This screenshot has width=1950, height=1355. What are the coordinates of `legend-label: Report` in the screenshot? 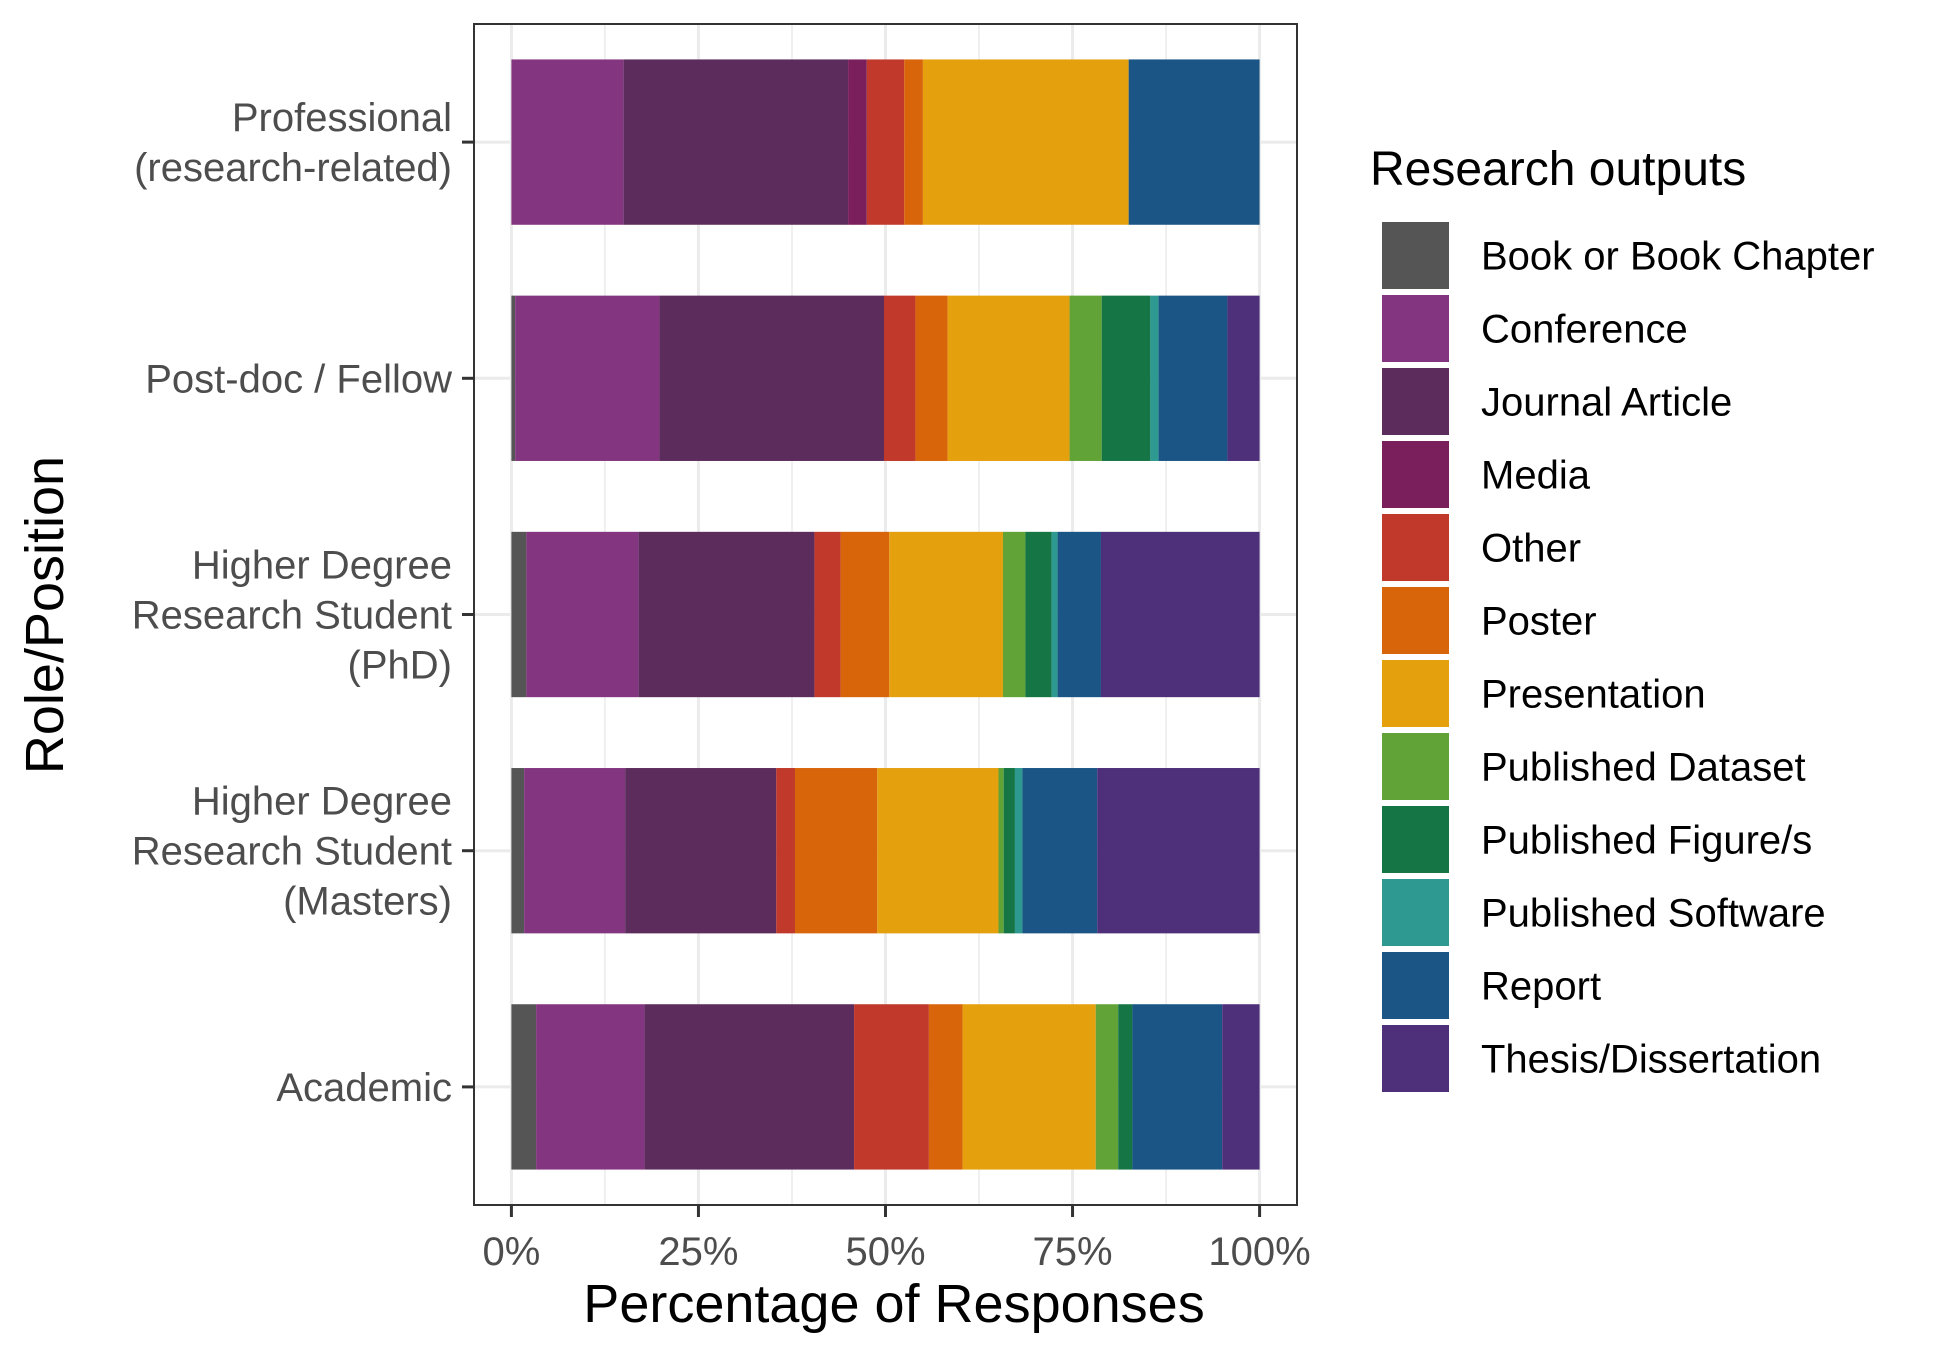 It's located at (1541, 987).